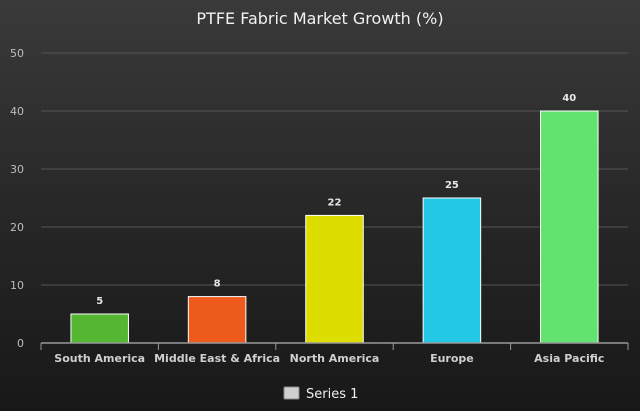 This screenshot has width=640, height=411. What do you see at coordinates (217, 284) in the screenshot?
I see `data-label: 8` at bounding box center [217, 284].